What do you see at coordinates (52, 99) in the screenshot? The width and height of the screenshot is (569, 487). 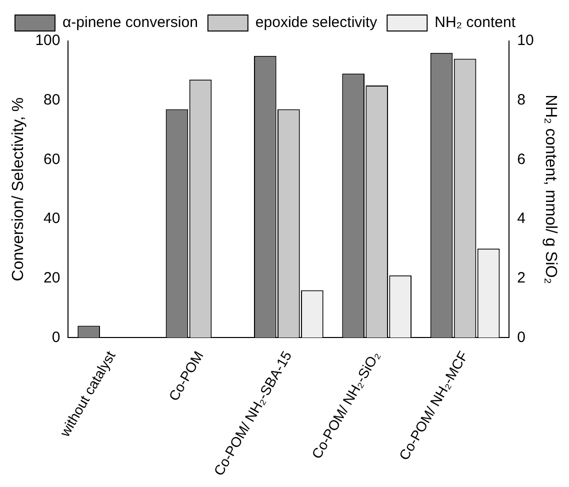 I see `y-tick-label: 80` at bounding box center [52, 99].